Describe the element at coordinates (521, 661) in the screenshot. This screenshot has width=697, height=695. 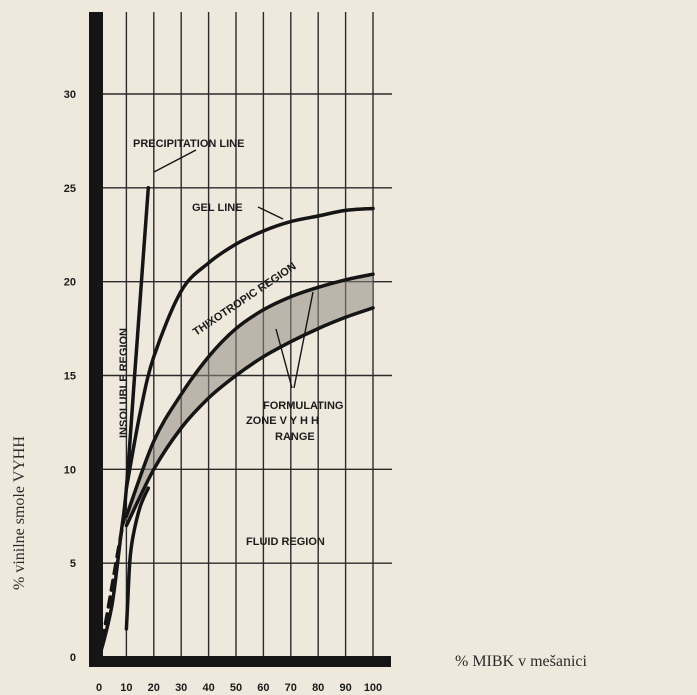
I see `x-axis-label: % MIBK v mešanici` at that location.